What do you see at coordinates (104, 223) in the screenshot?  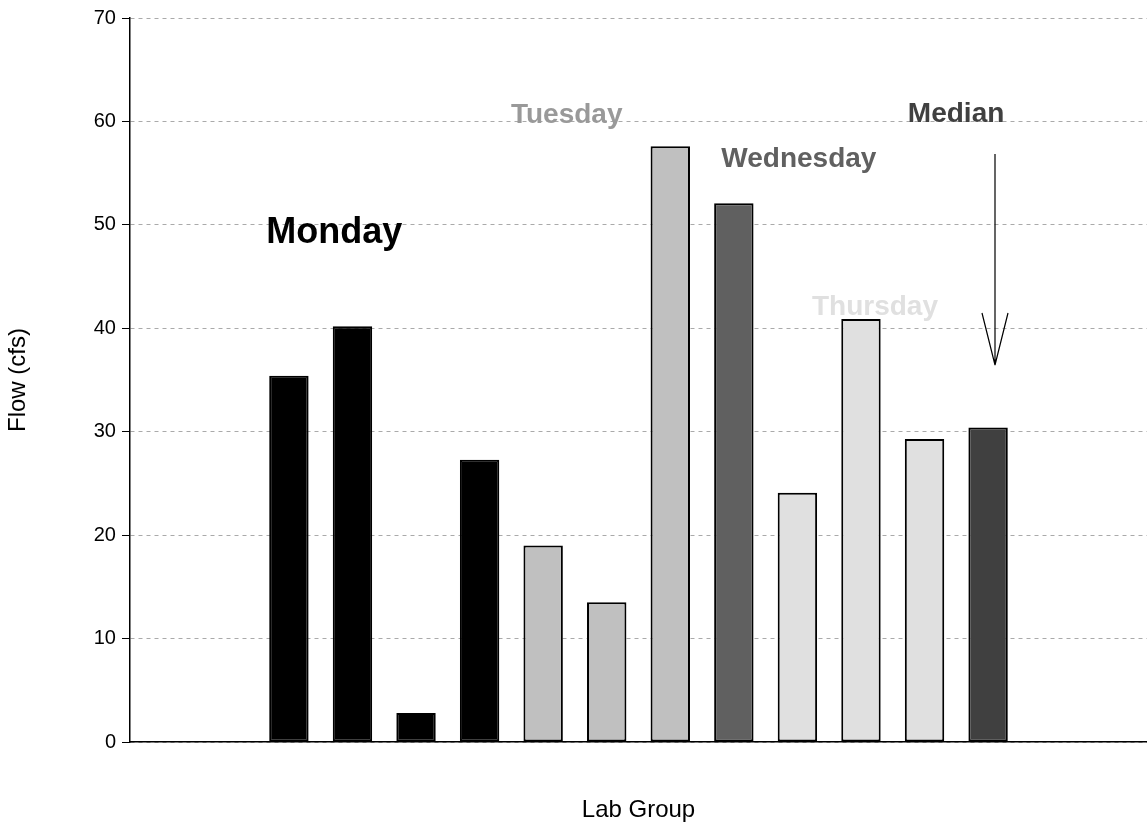 I see `y-tick-label: 50` at bounding box center [104, 223].